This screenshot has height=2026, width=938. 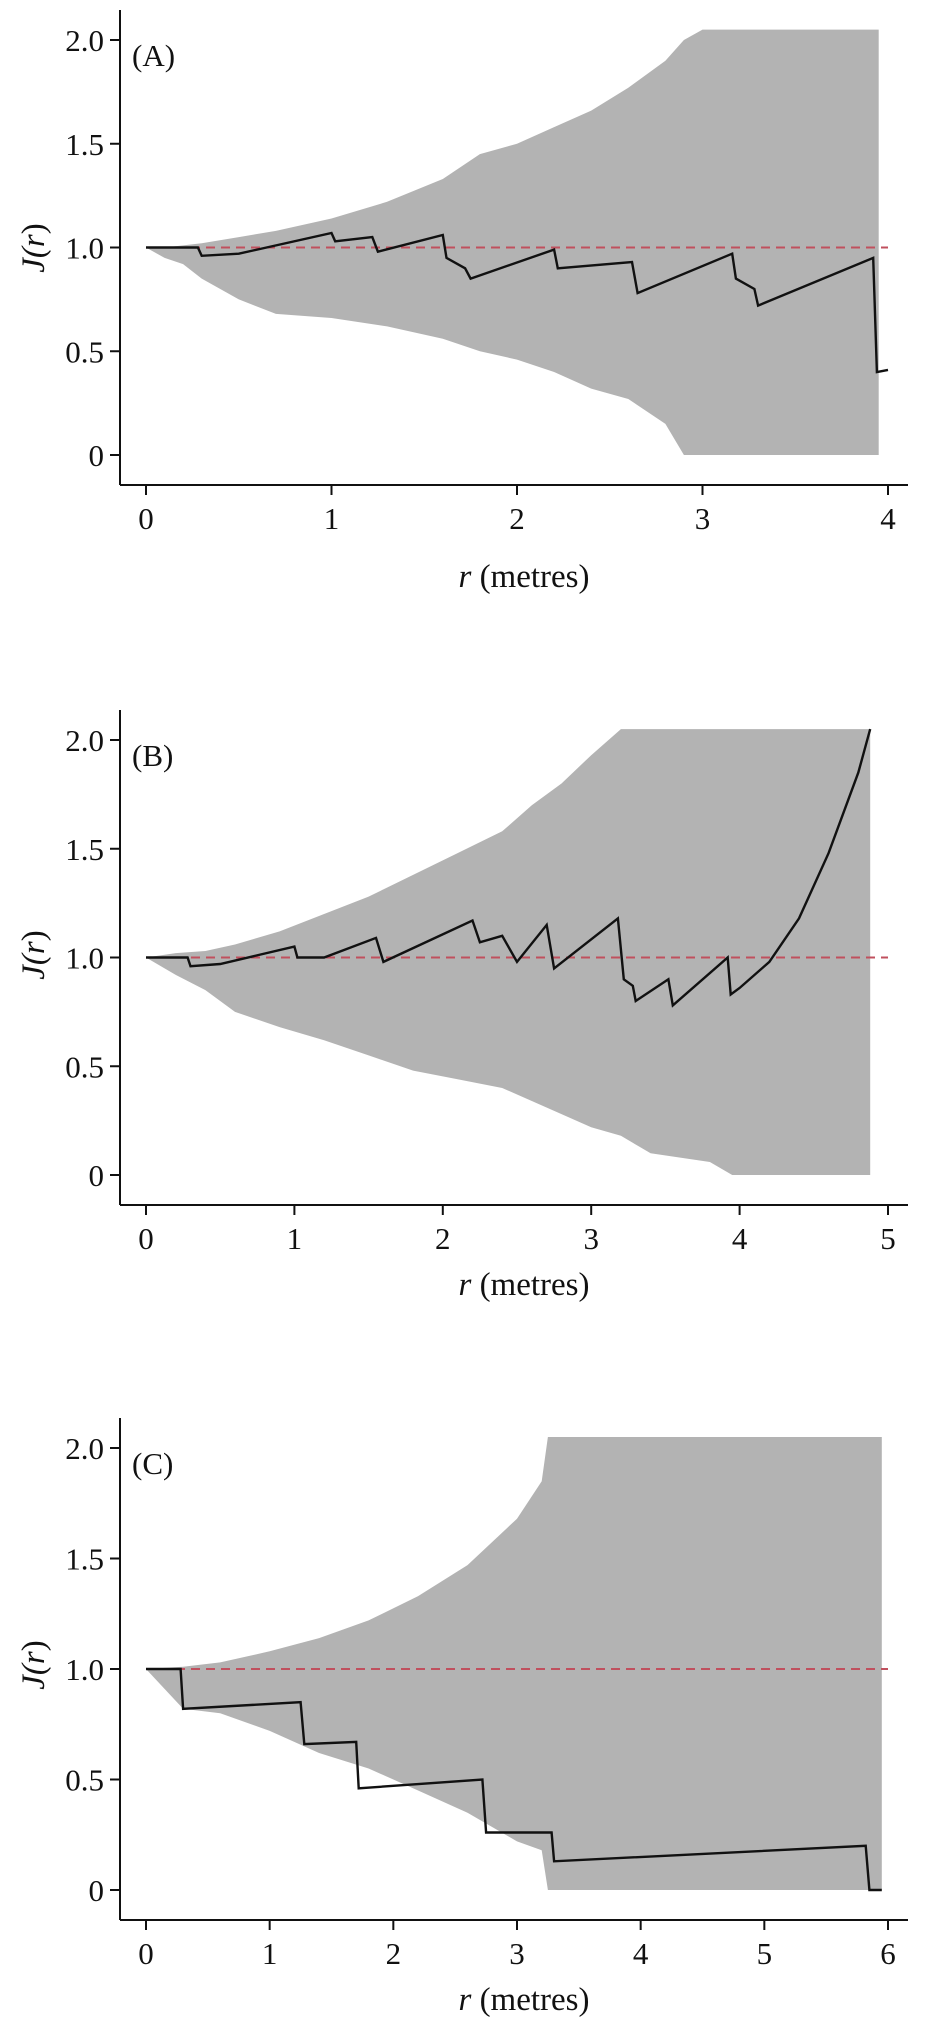 I want to click on panel-label: (C), so click(x=152, y=1463).